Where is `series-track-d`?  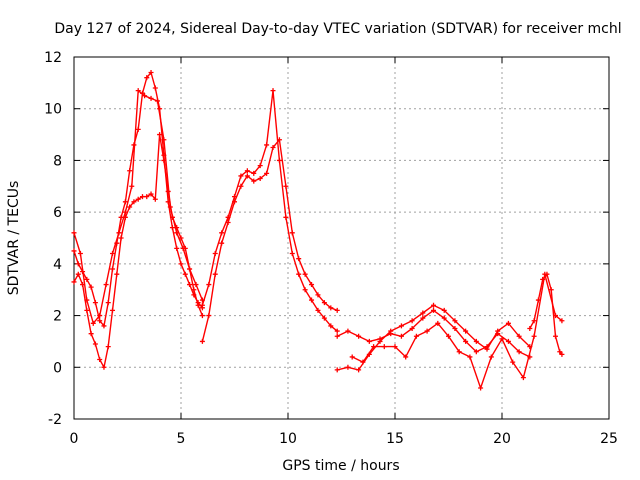 series-track-d is located at coordinates (269, 240).